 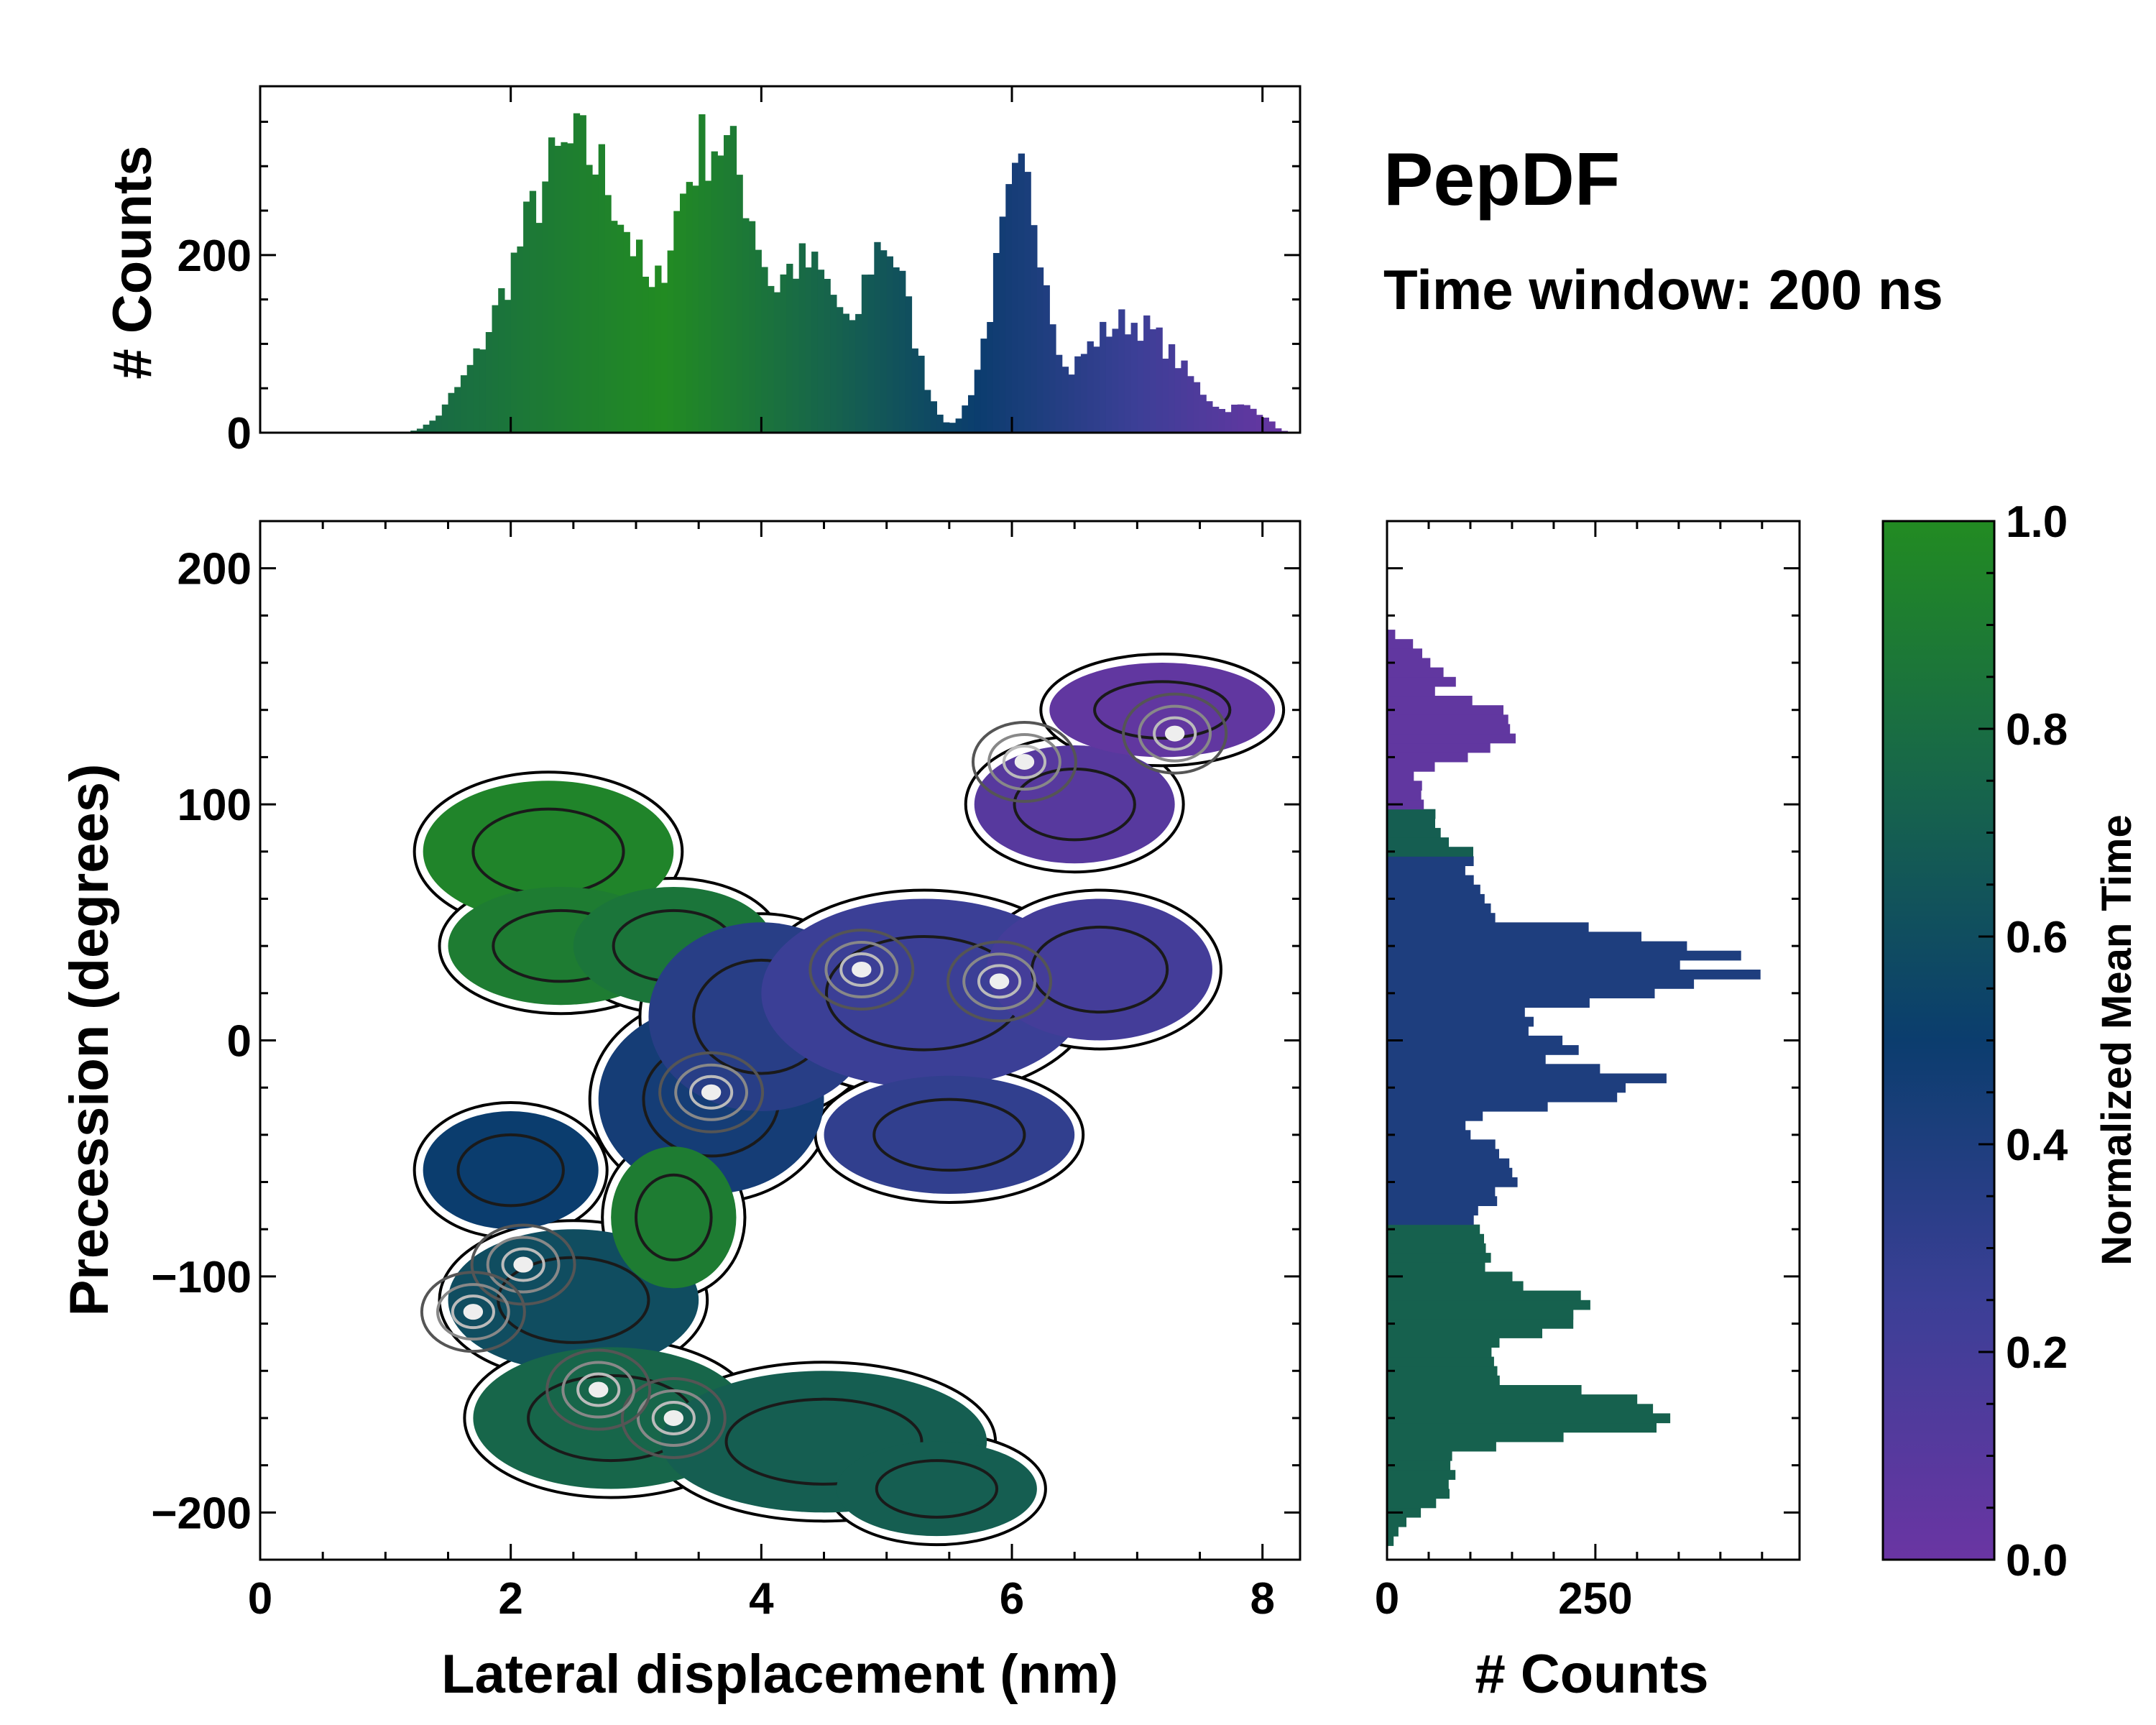 I want to click on heatmap-ytick-label: 200, so click(x=215, y=569).